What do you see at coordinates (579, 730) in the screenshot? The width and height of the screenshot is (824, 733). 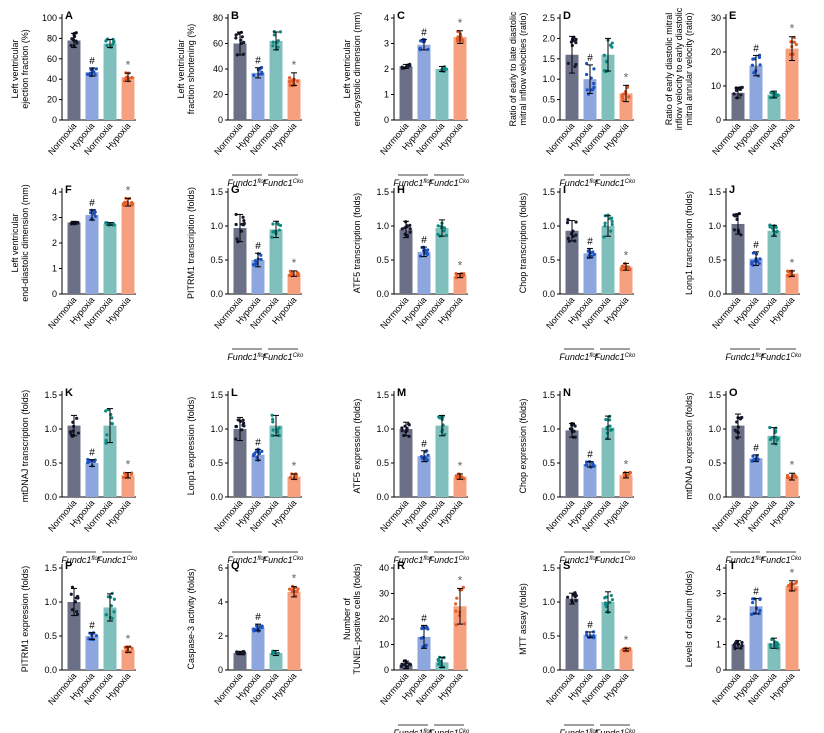 I see `genotype-label-flox: Fundc1flox` at bounding box center [579, 730].